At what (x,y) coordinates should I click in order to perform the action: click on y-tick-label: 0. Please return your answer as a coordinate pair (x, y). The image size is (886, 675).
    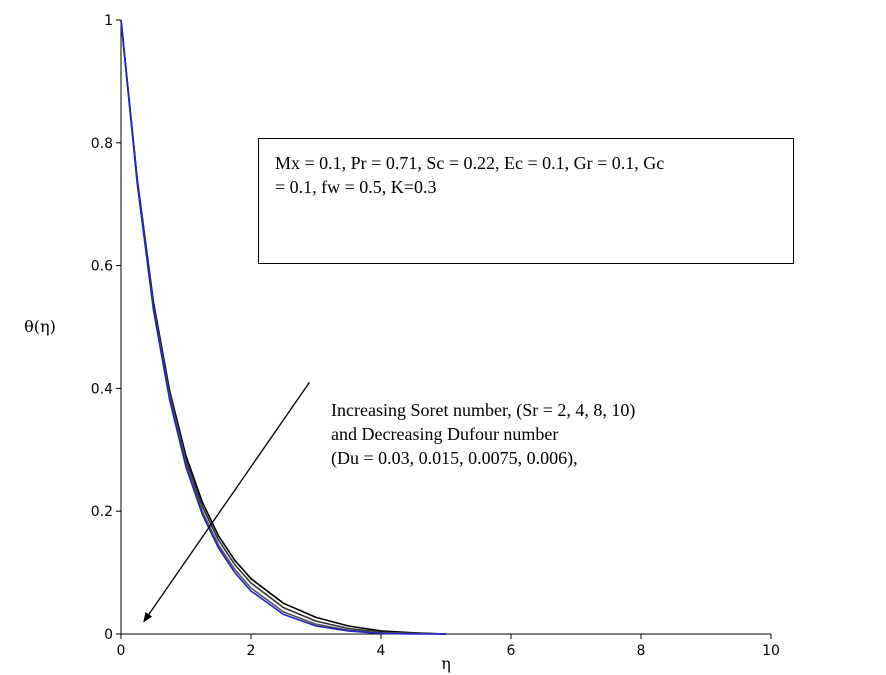
    Looking at the image, I should click on (108, 635).